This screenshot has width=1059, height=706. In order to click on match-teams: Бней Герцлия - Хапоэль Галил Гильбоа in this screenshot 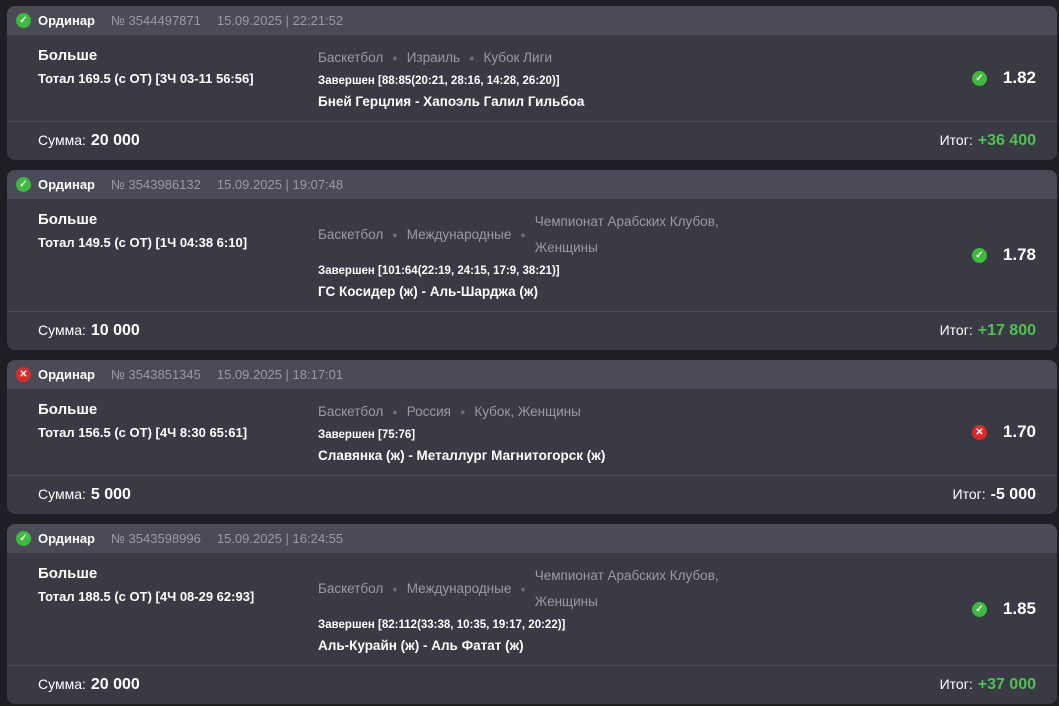, I will do `click(451, 101)`.